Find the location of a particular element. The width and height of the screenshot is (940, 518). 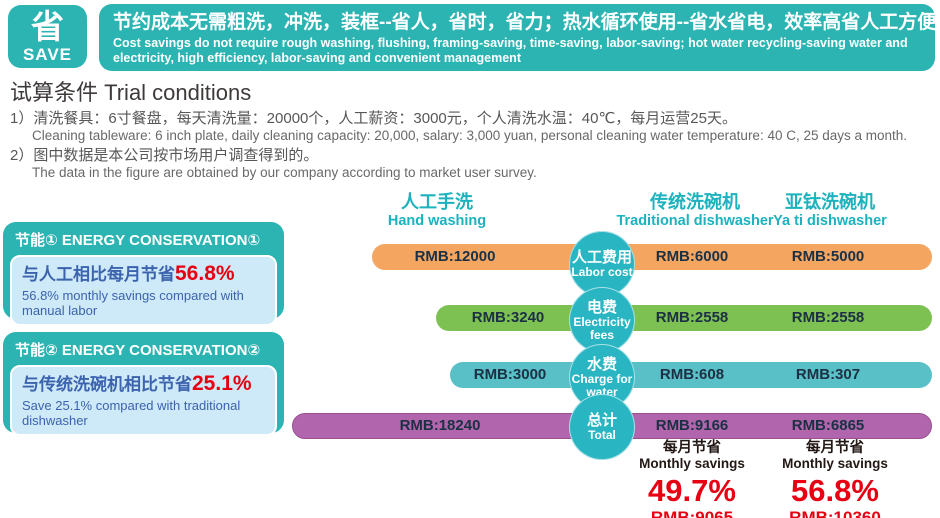

bar-electricity-fees is located at coordinates (684, 318).